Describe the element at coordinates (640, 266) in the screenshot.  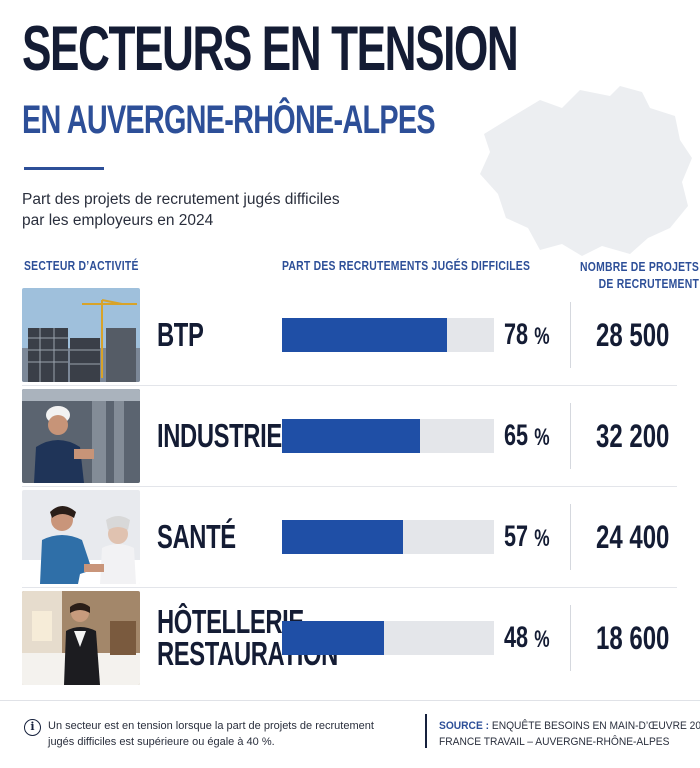
I see `column-header-count-line-1: NOMBRE DE PROJETS` at that location.